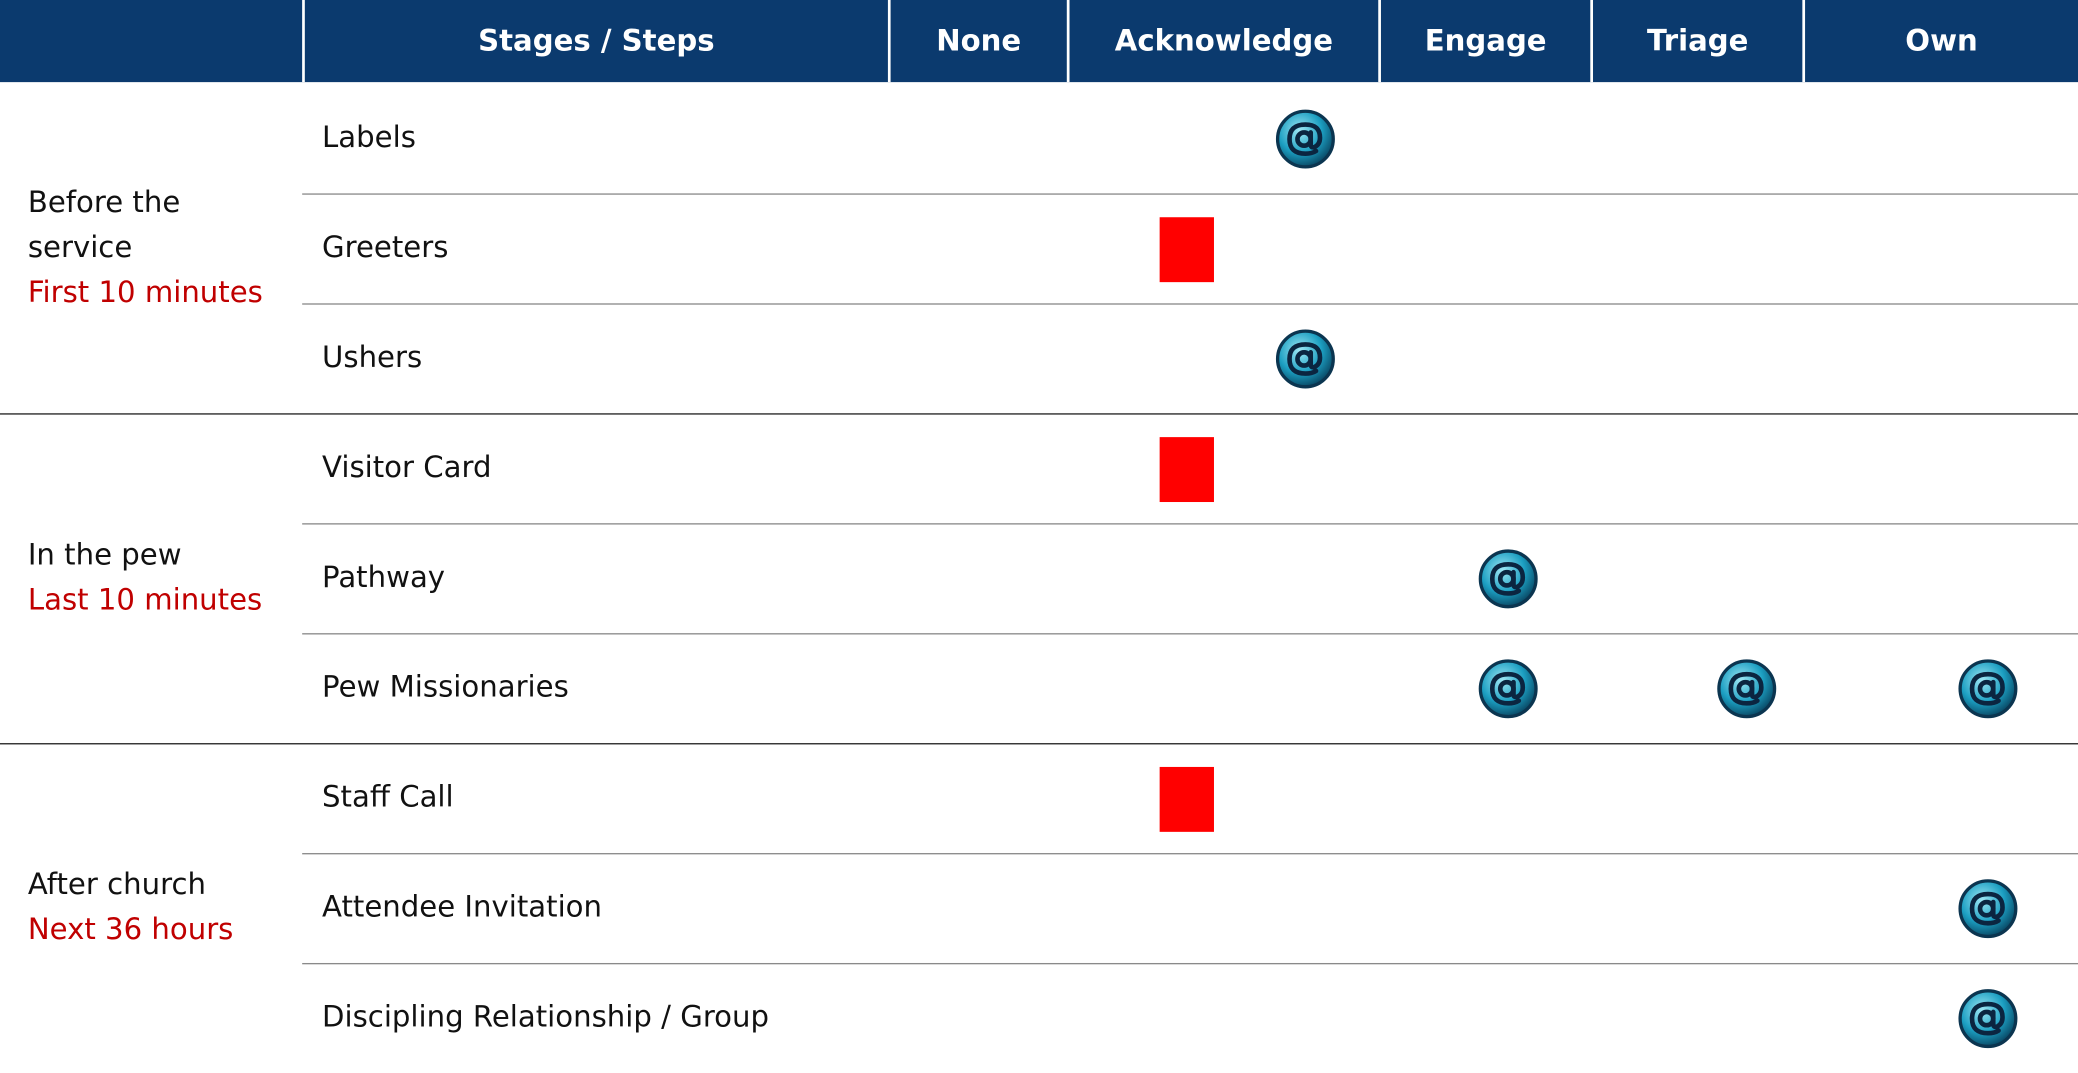  I want to click on group-name: After church, so click(116, 885).